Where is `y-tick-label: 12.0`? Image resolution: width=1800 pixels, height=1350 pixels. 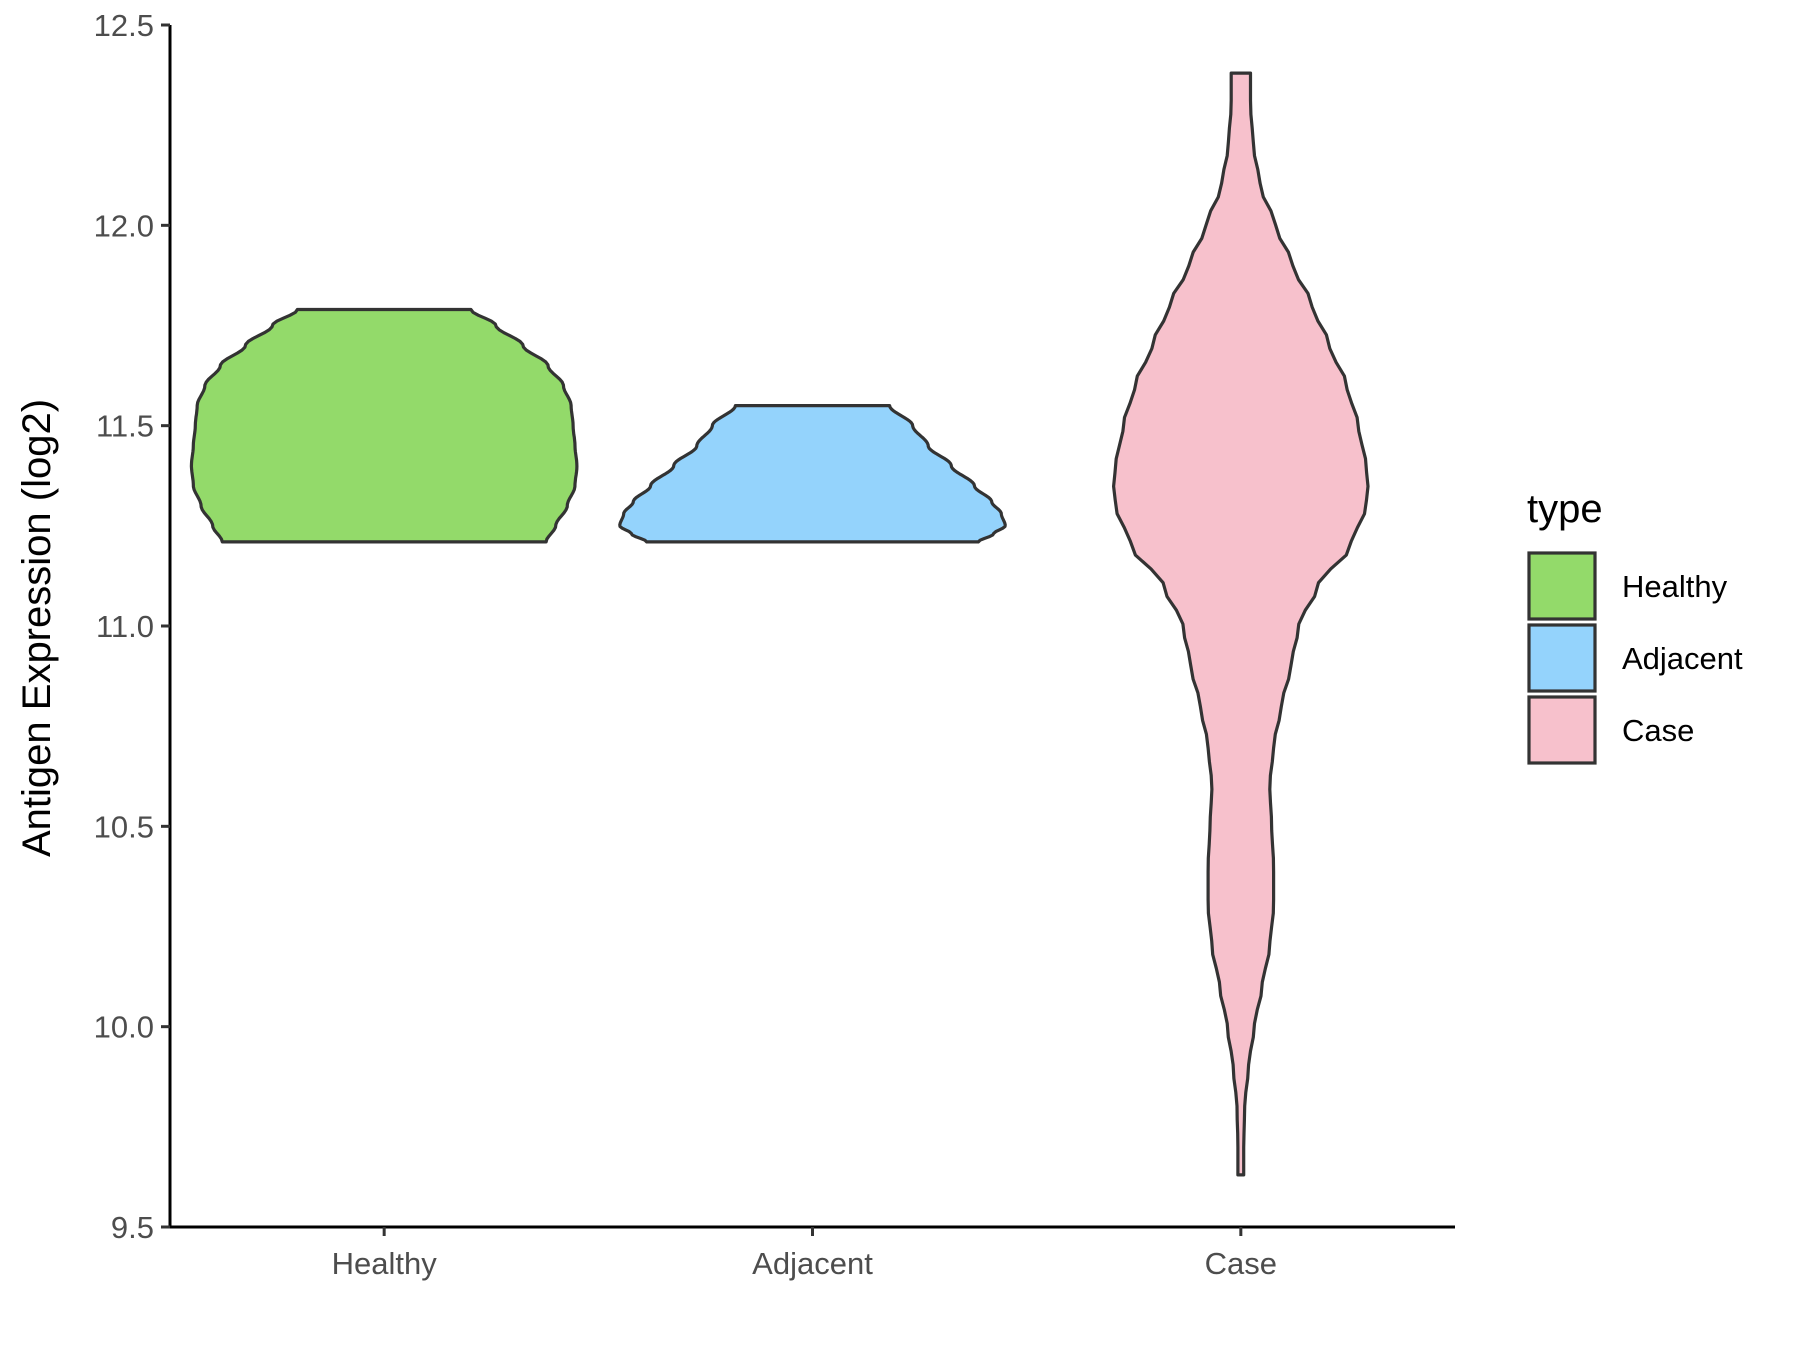 y-tick-label: 12.0 is located at coordinates (124, 225).